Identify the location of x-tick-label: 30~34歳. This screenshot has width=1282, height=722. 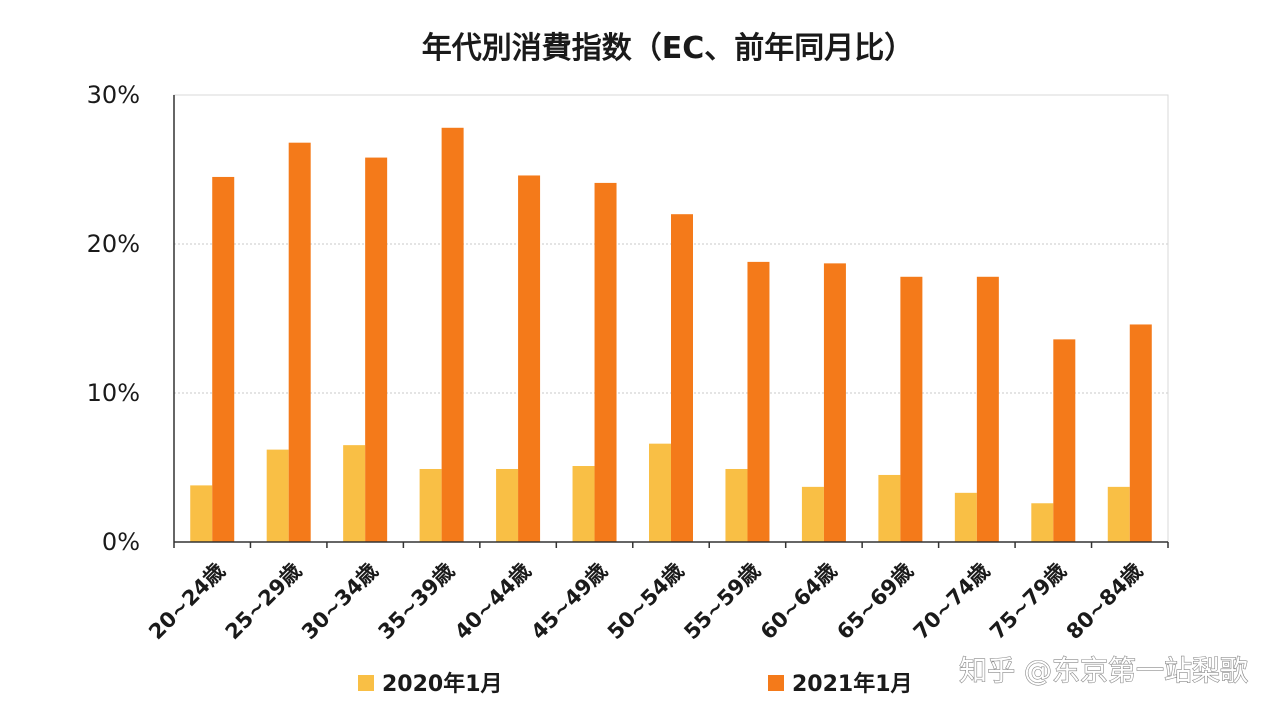
(340, 602).